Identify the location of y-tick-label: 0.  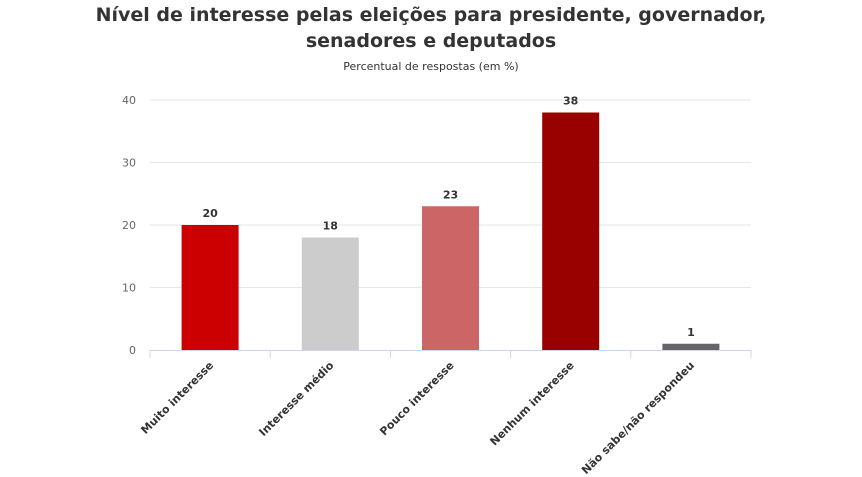
(132, 350).